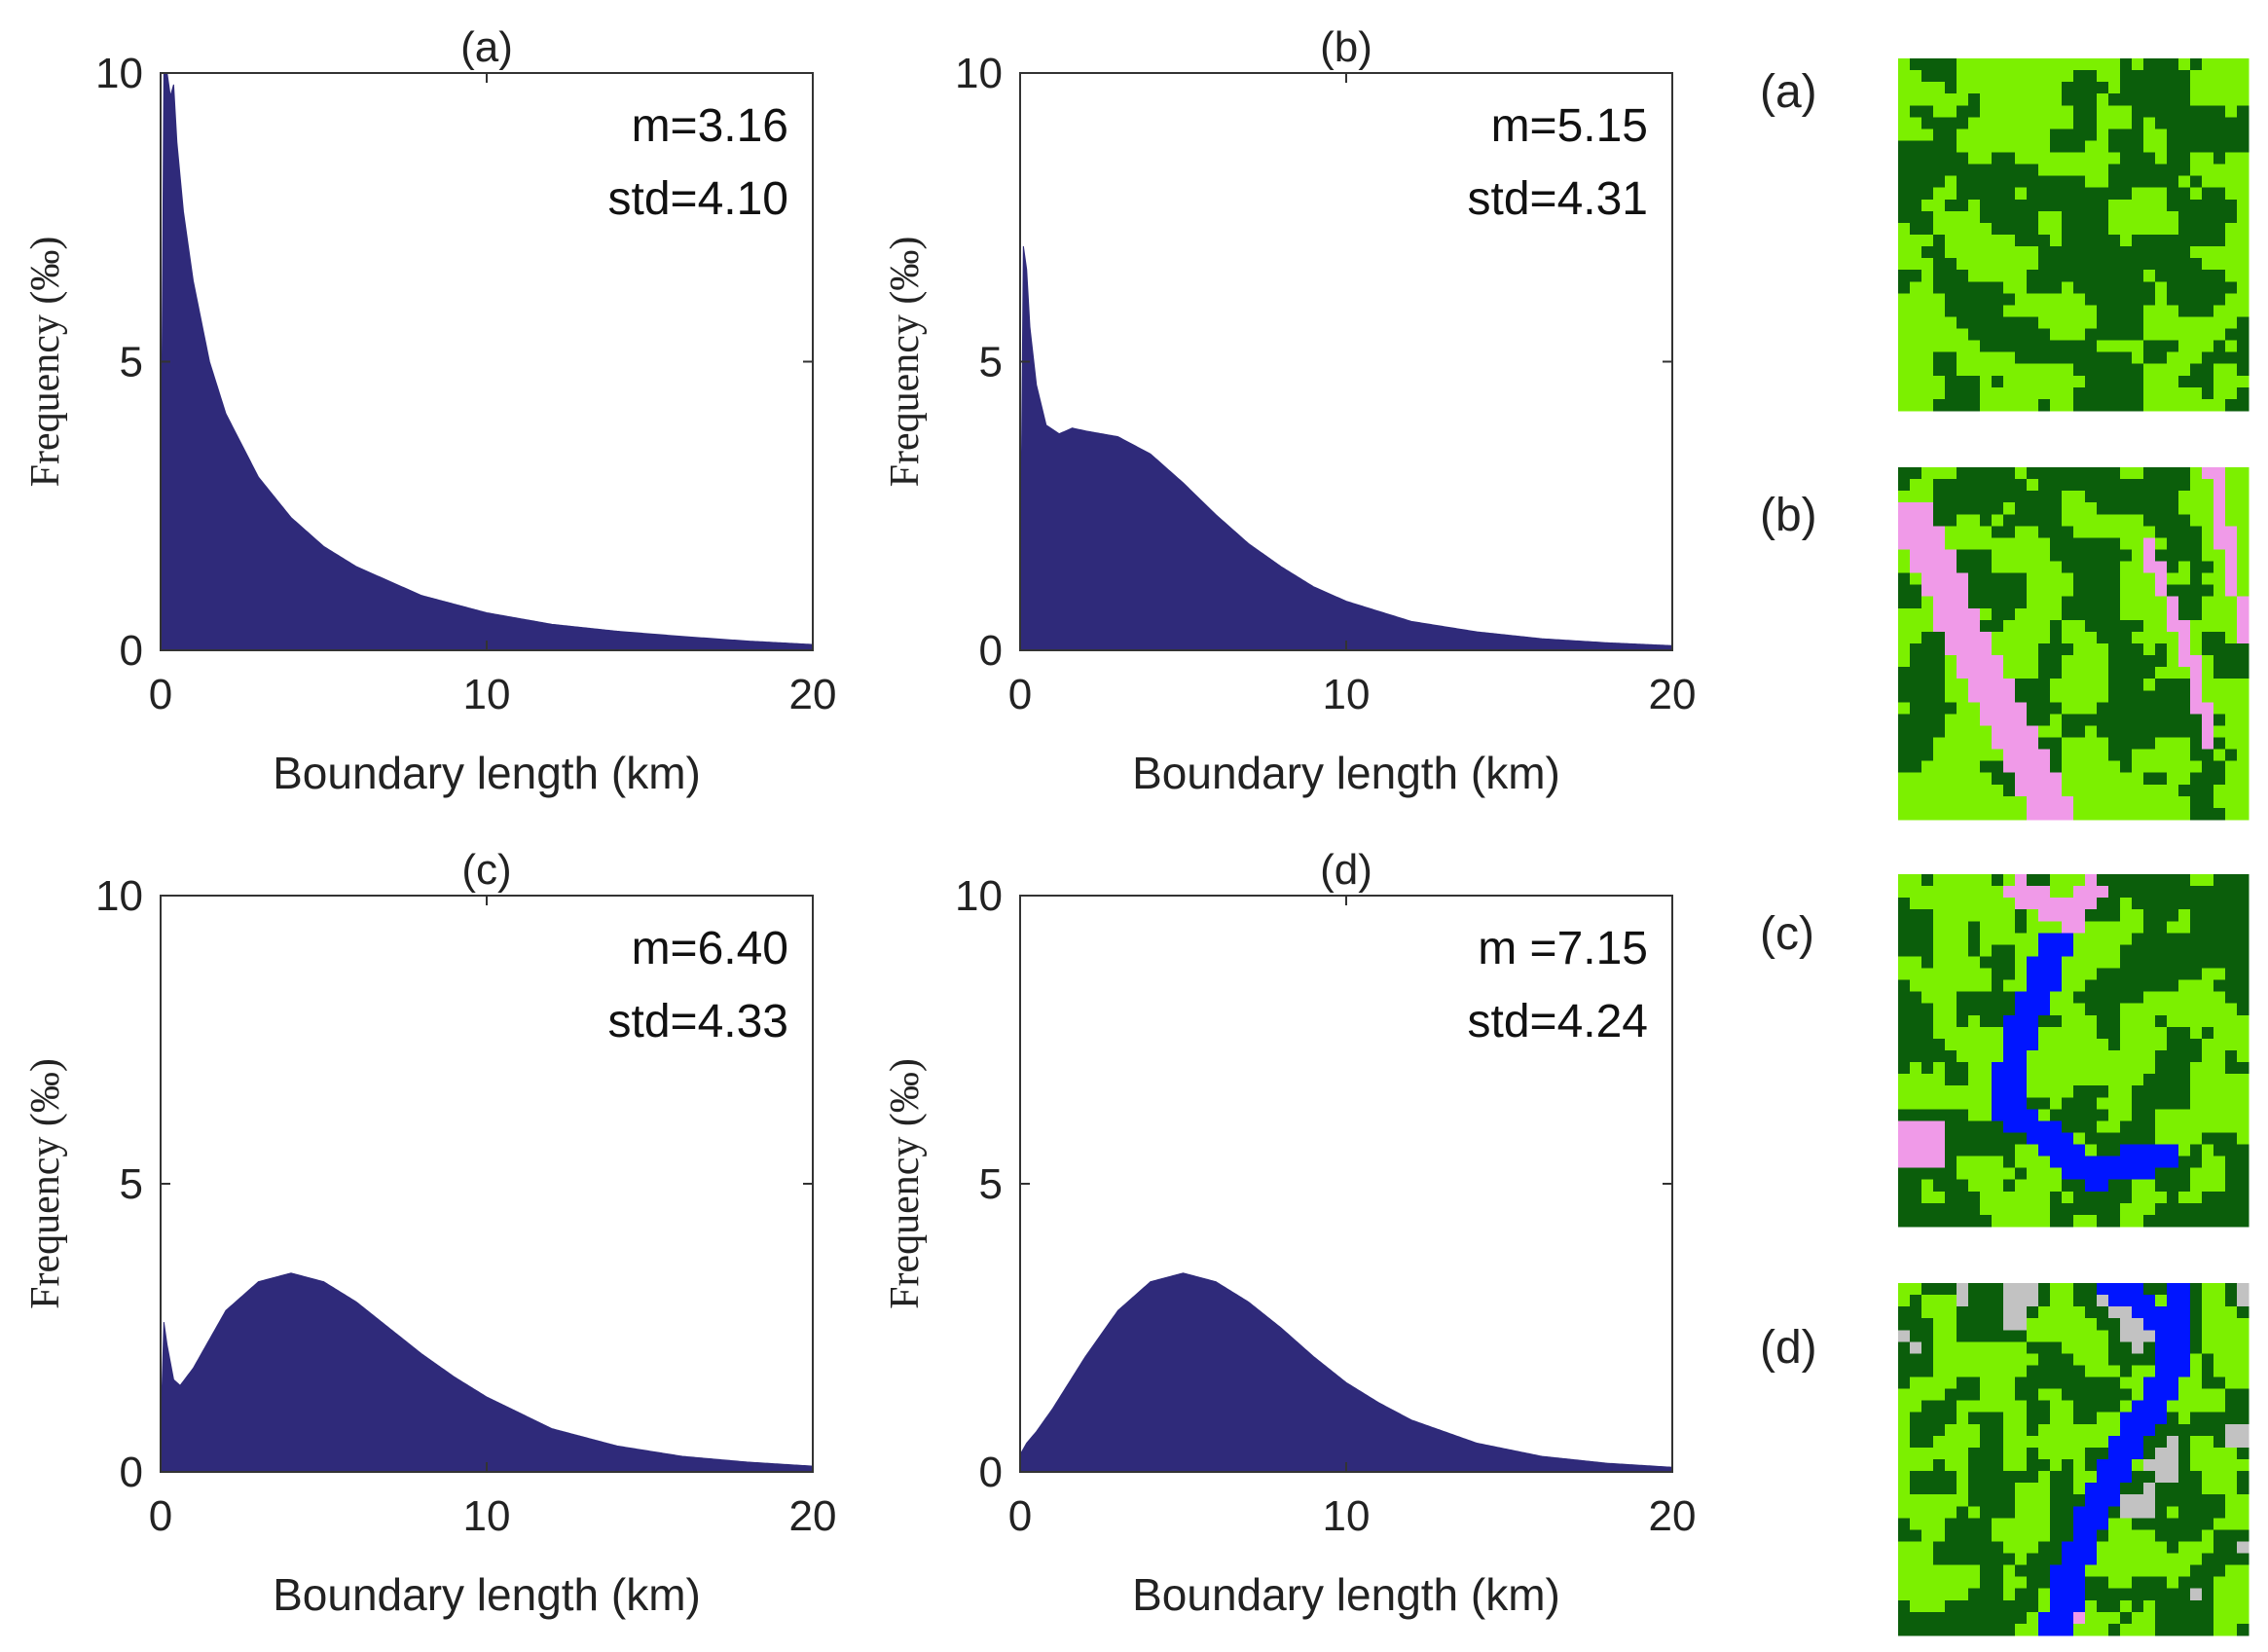 This screenshot has height=1652, width=2268. Describe the element at coordinates (698, 199) in the screenshot. I see `std-label: std=4.10` at that location.